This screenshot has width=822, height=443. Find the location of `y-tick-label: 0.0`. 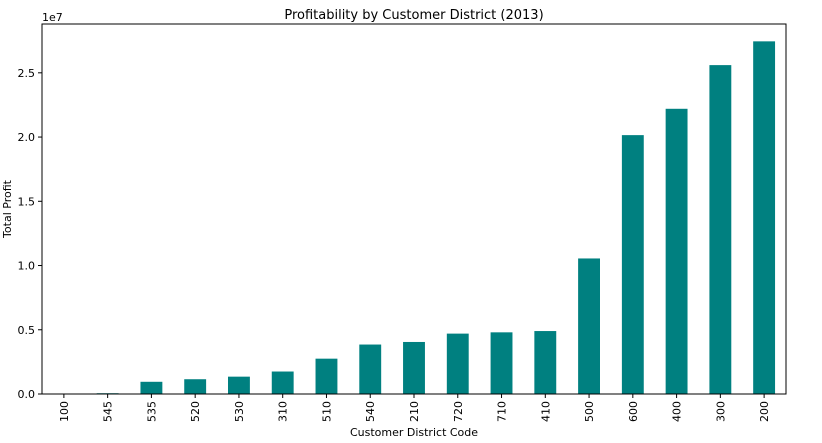

y-tick-label: 0.0 is located at coordinates (27, 394).